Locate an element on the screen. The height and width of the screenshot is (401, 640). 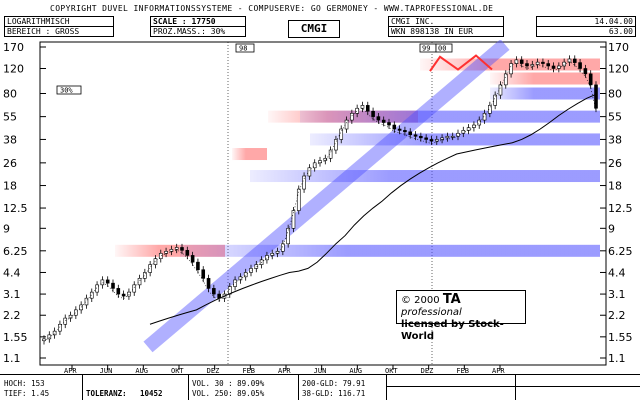
y-tick-label: 18 is located at coordinates (615, 186).